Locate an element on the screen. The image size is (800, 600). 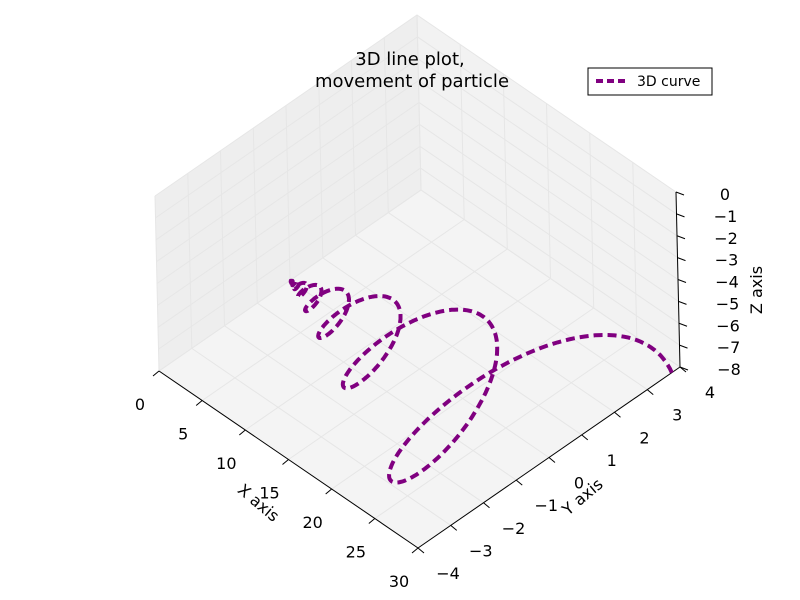
z-tick-label: −7 is located at coordinates (729, 347).